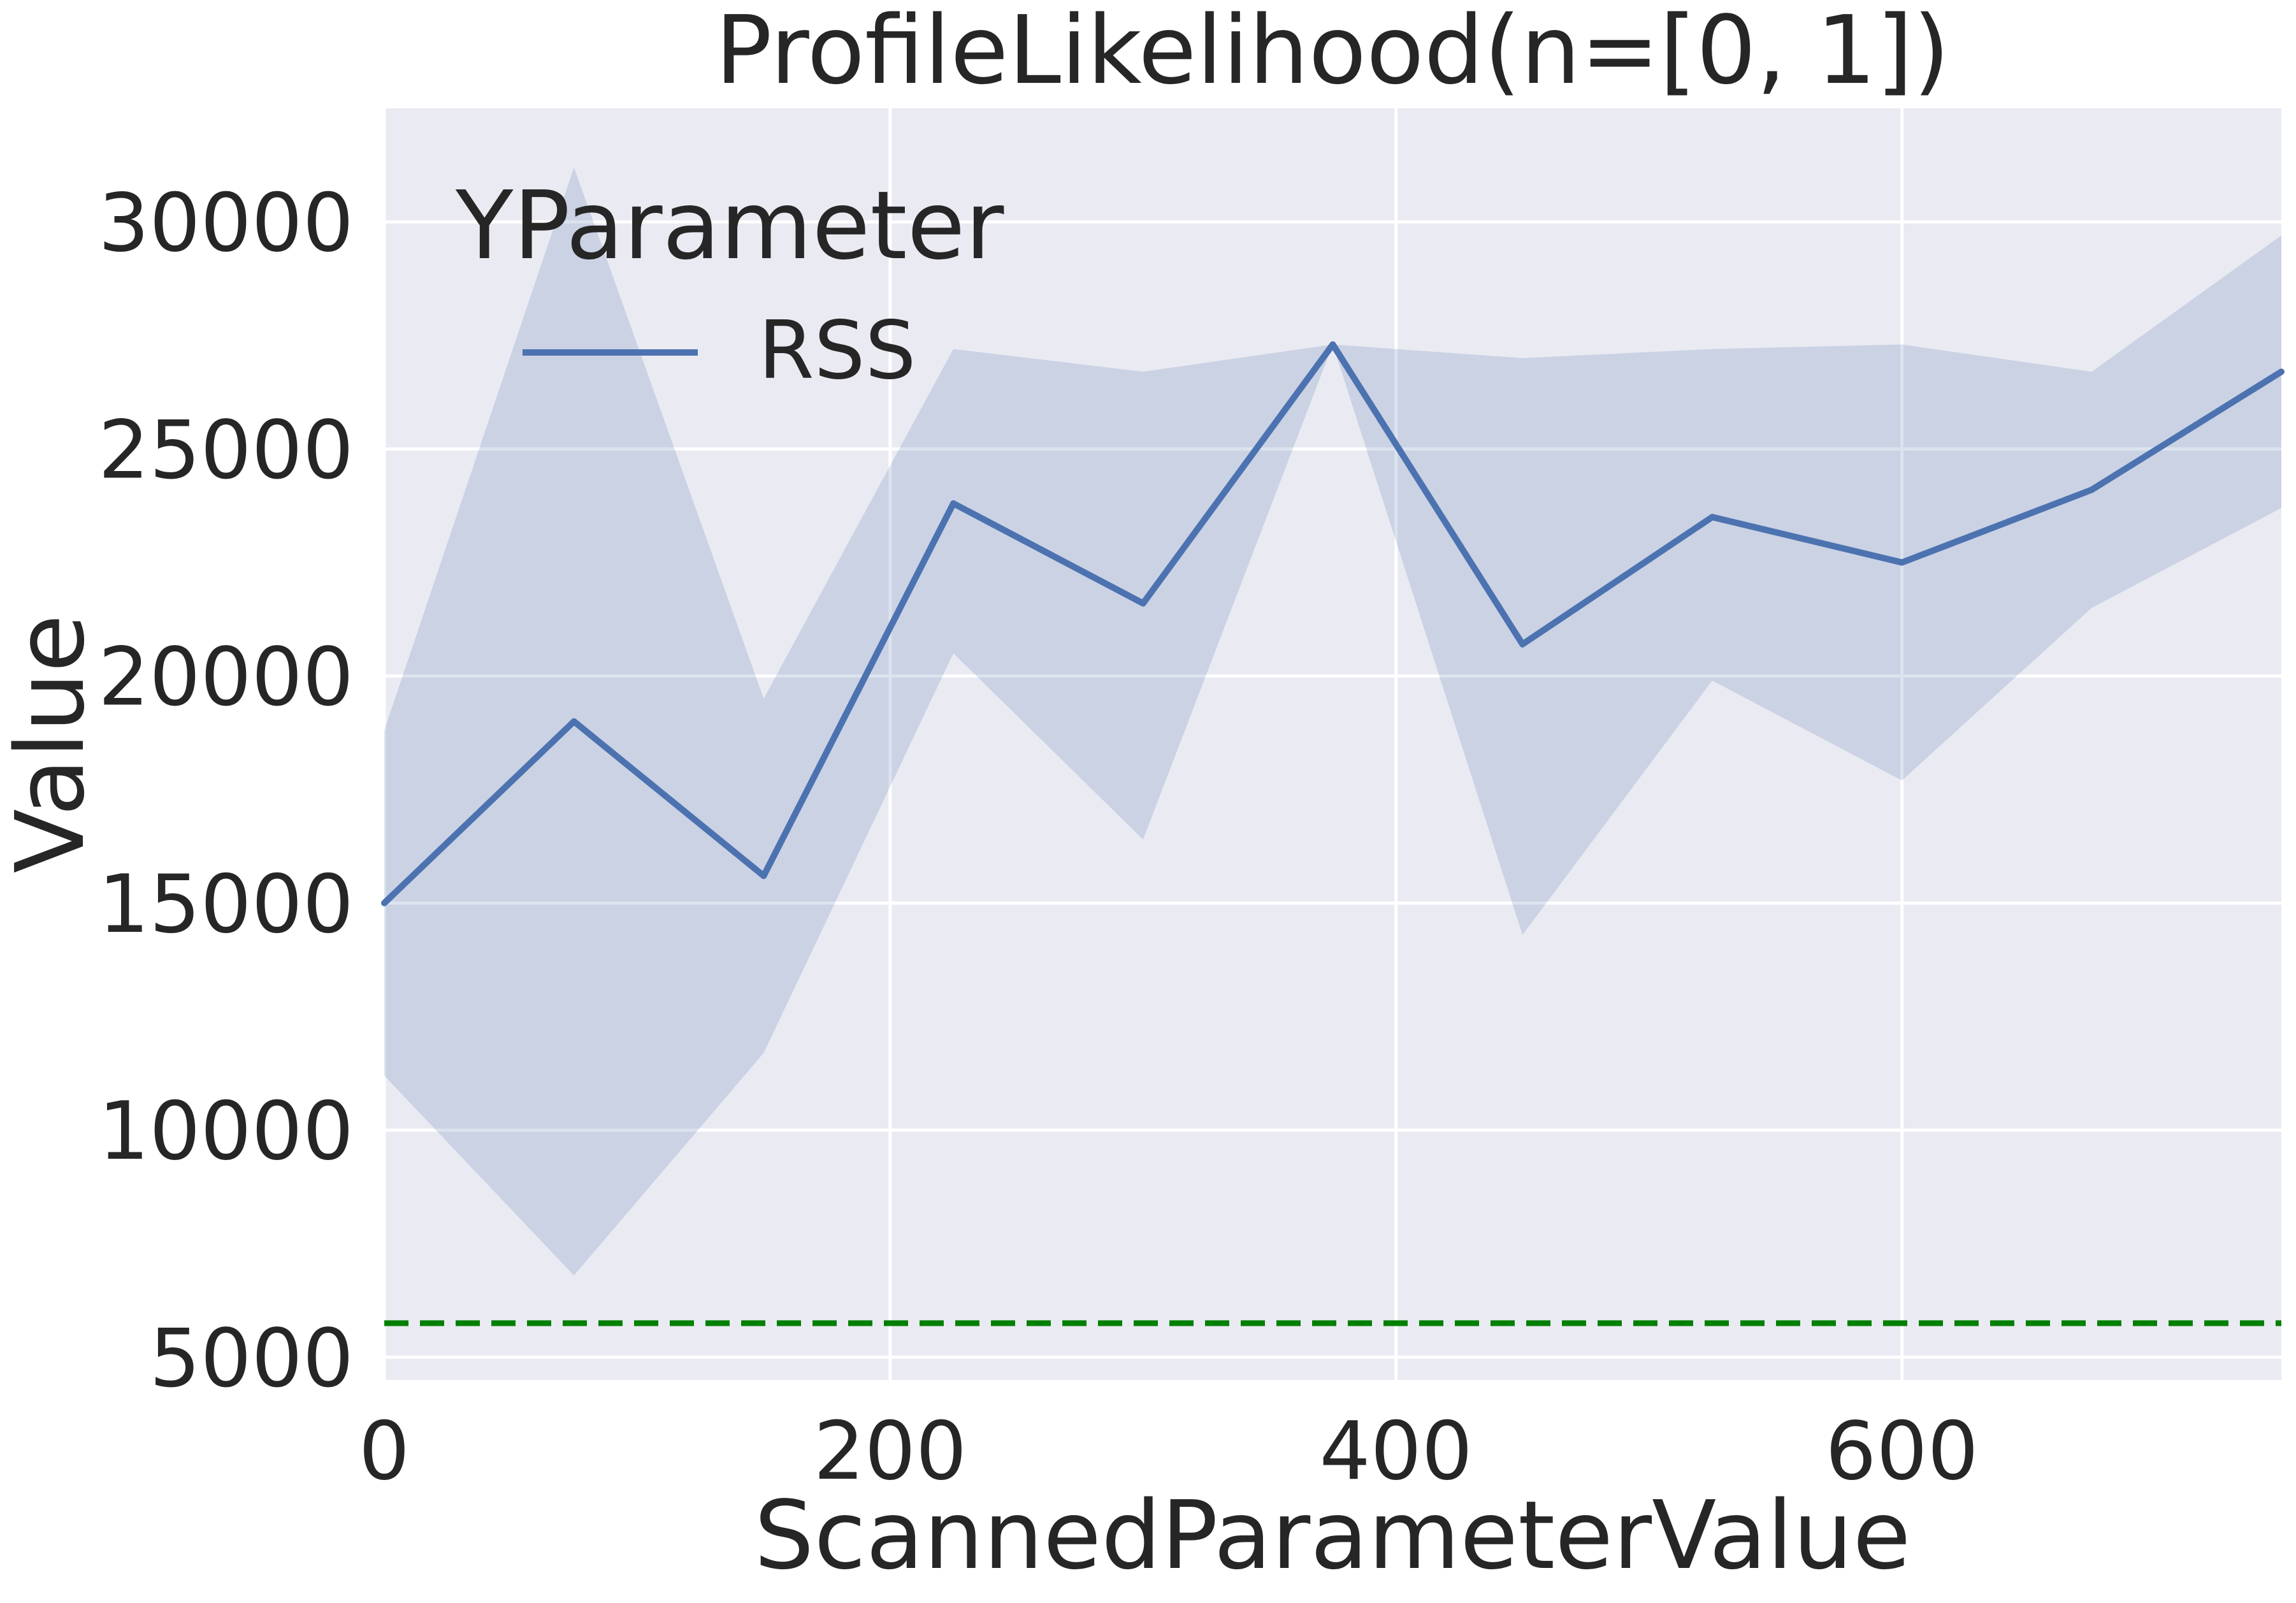 The height and width of the screenshot is (1603, 2296). What do you see at coordinates (837, 350) in the screenshot?
I see `legend-entry-rss: RSS` at bounding box center [837, 350].